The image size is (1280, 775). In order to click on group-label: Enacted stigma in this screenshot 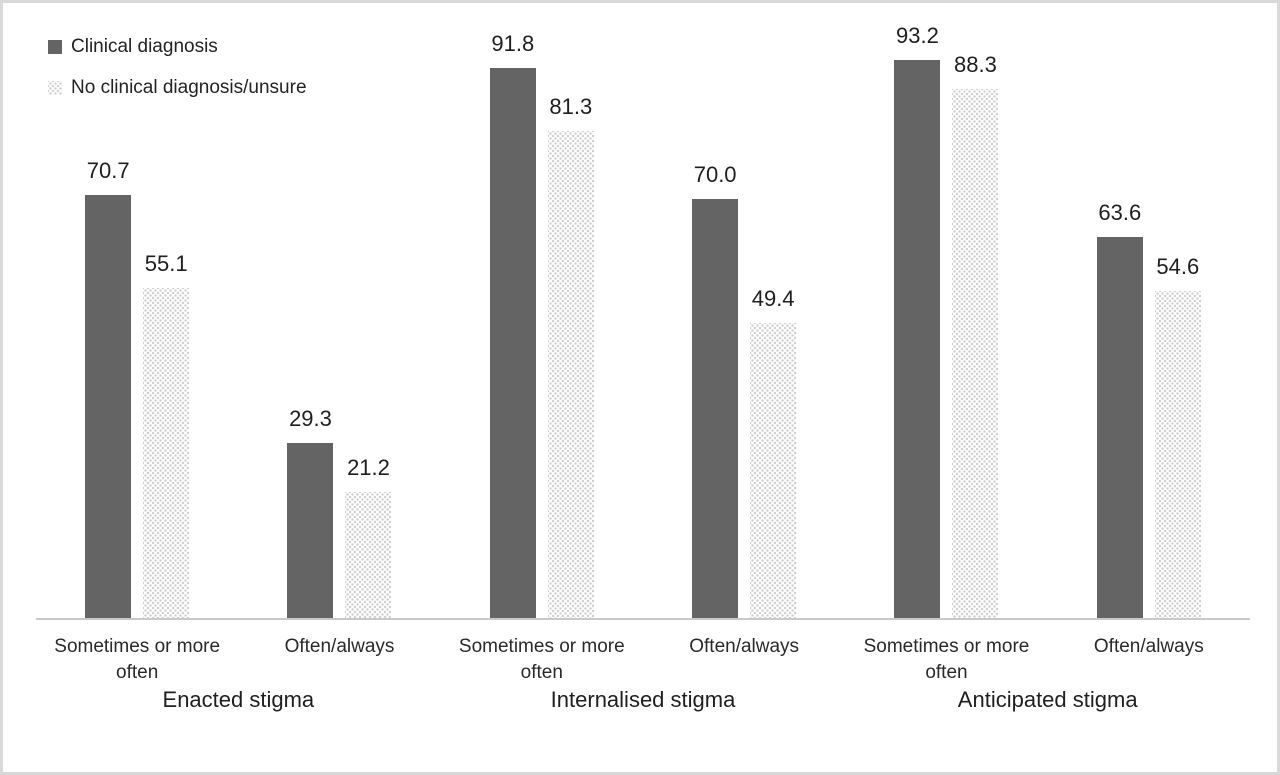, I will do `click(238, 699)`.